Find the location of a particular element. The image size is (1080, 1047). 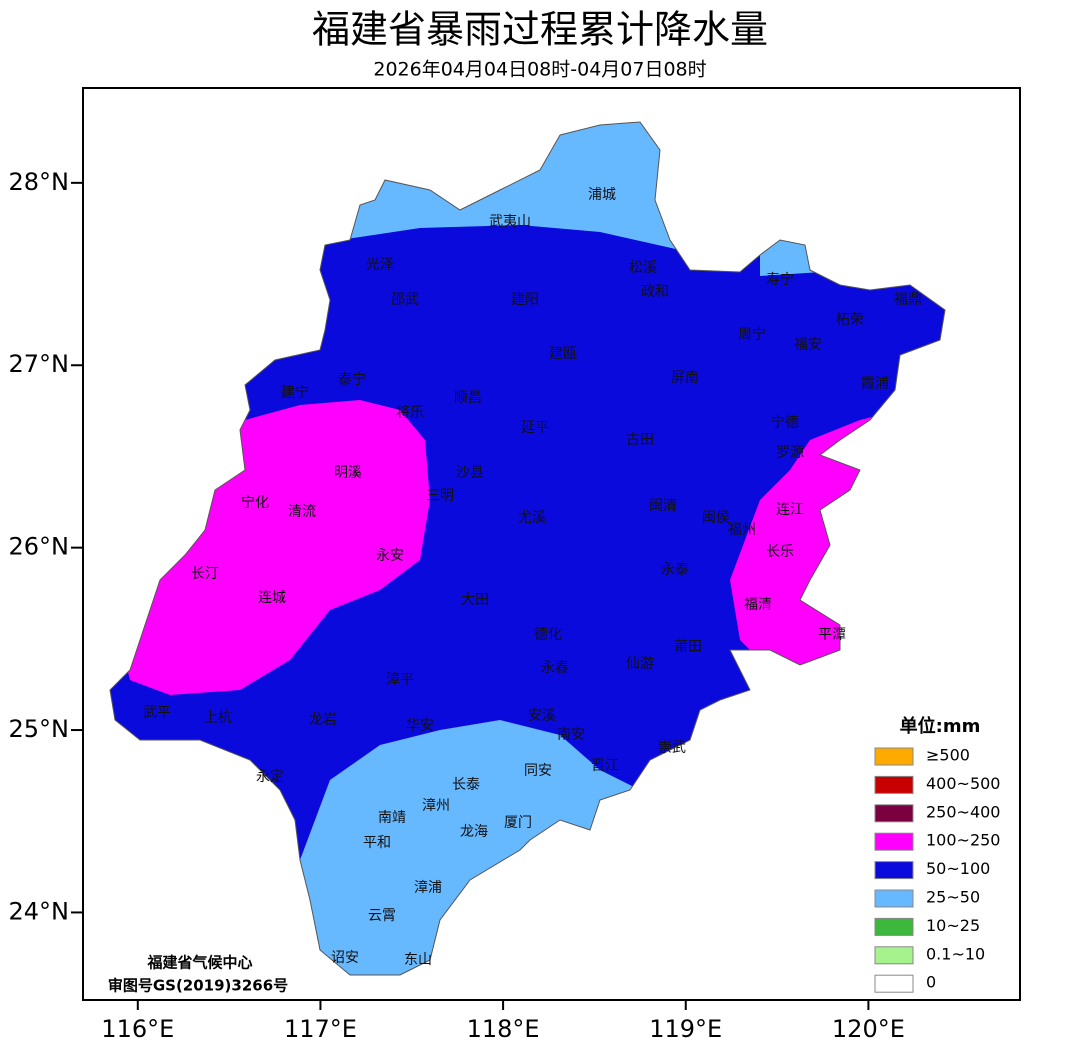

city-label: 建宁 is located at coordinates (295, 392).